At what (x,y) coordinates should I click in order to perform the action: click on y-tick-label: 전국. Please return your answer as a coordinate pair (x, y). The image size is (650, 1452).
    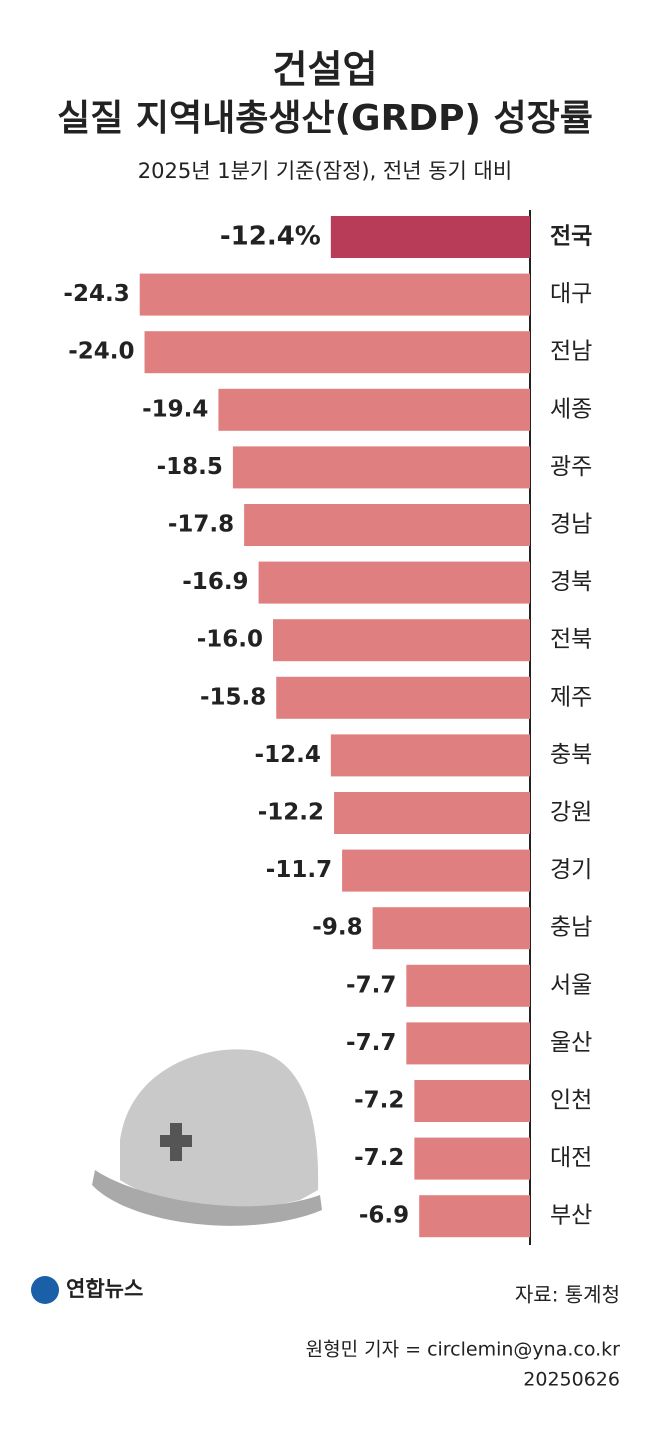
    Looking at the image, I should click on (571, 237).